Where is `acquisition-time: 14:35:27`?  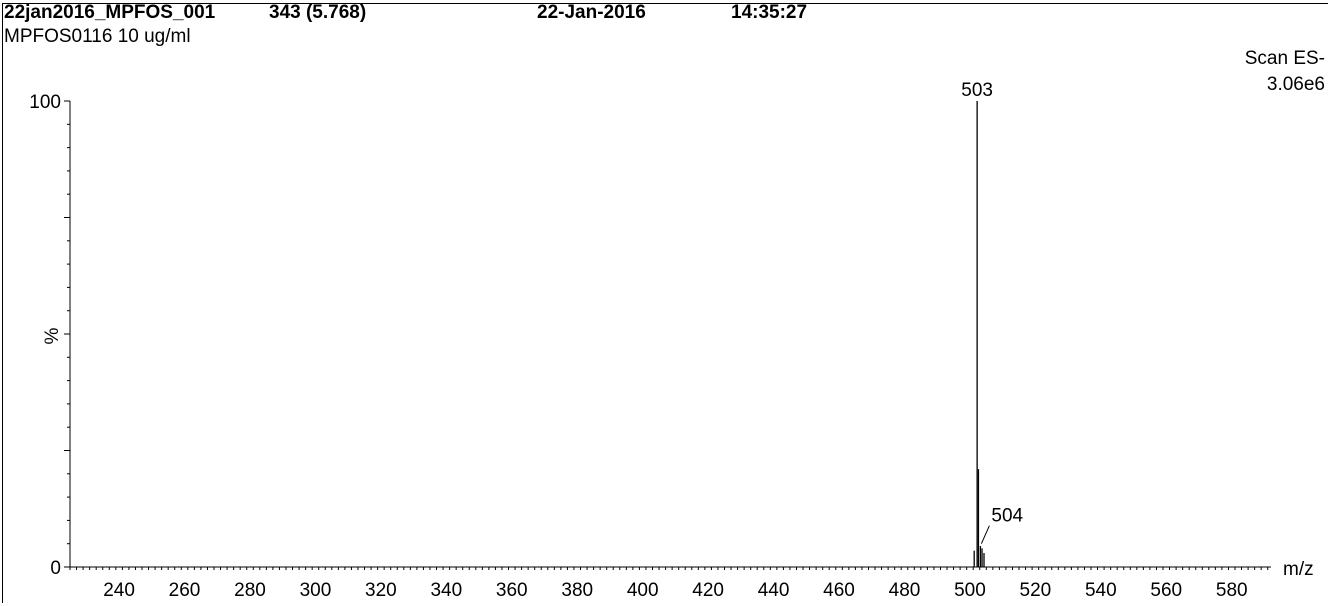
acquisition-time: 14:35:27 is located at coordinates (769, 12).